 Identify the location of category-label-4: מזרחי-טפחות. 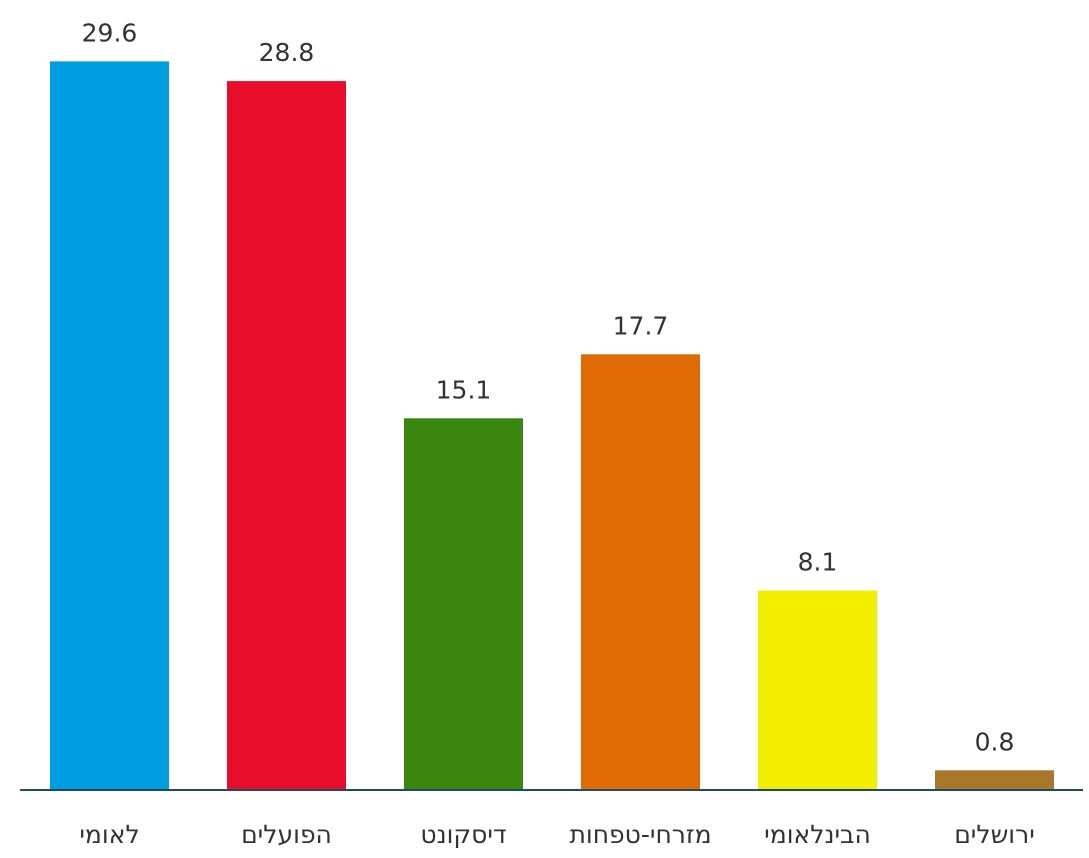
(640, 834).